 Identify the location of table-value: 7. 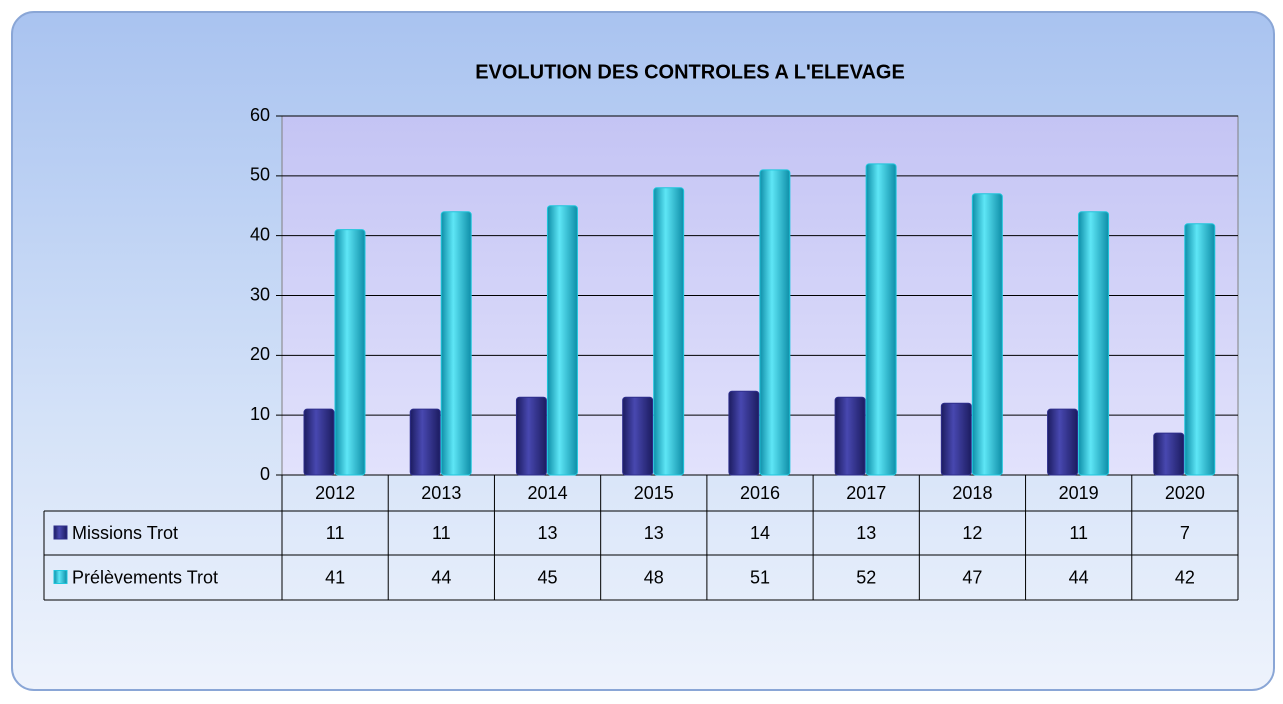
(1185, 533).